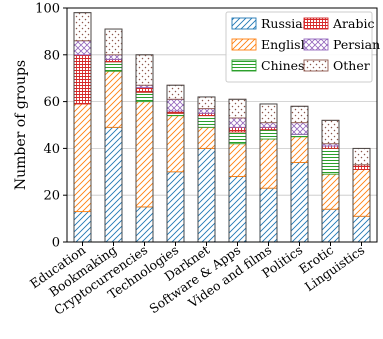  I want to click on legend-box, so click(299, 47).